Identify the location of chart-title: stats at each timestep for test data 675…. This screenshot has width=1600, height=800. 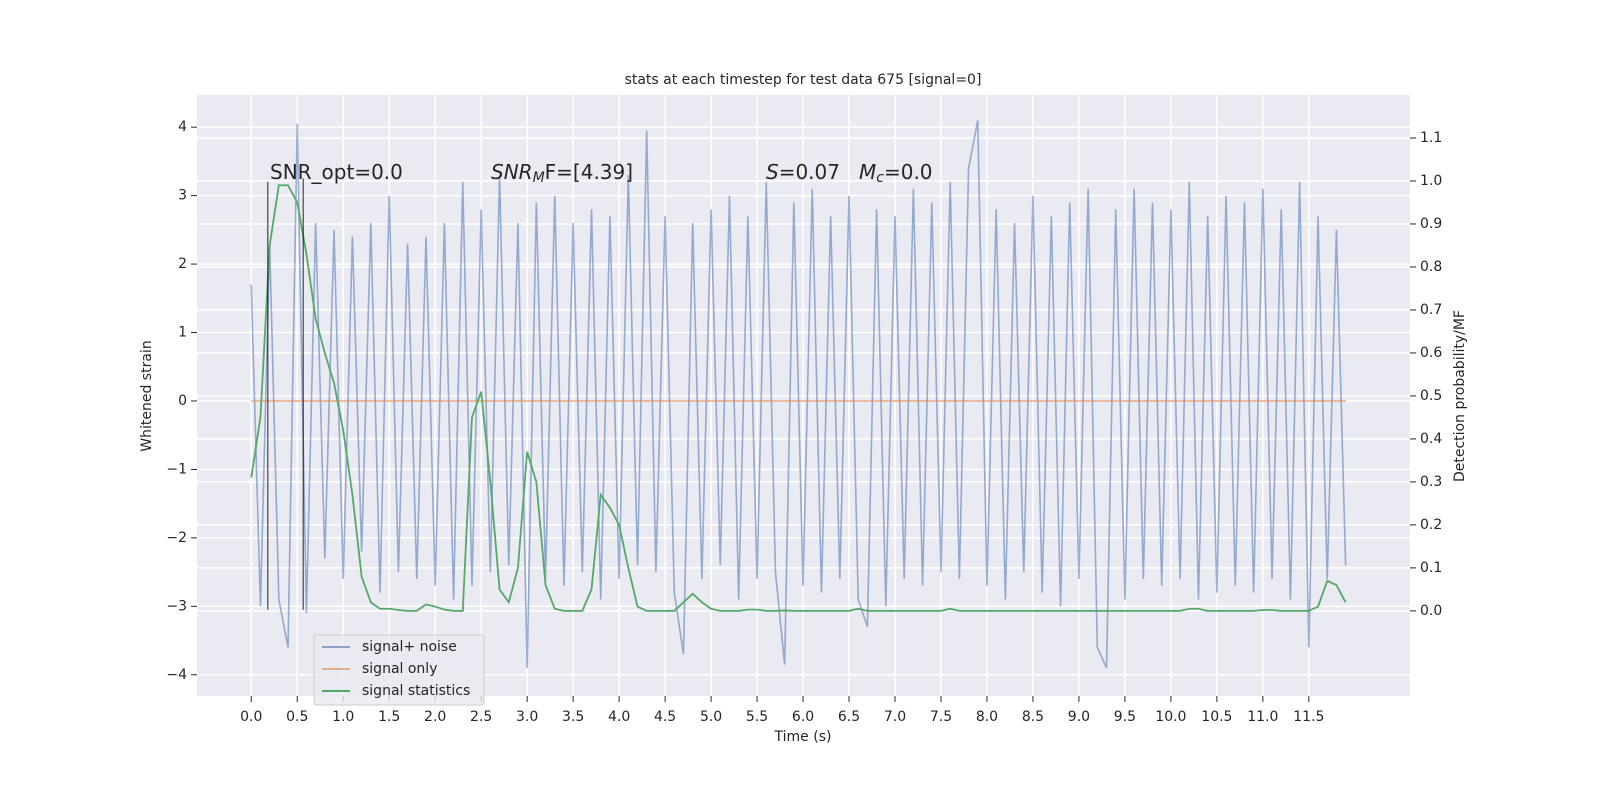
(803, 80).